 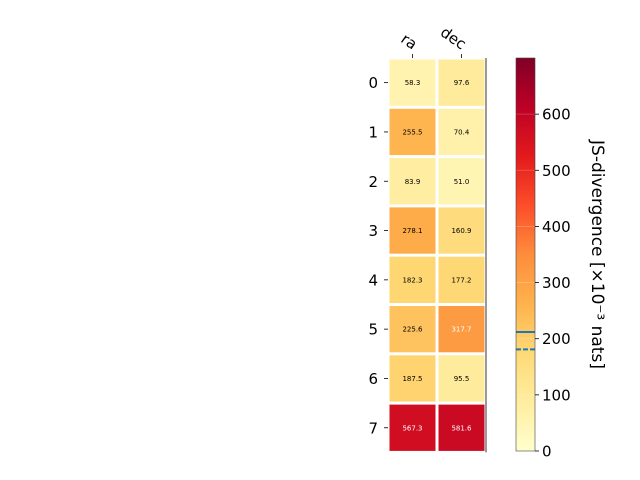 What do you see at coordinates (556, 395) in the screenshot?
I see `colorbar-tick-label: 100` at bounding box center [556, 395].